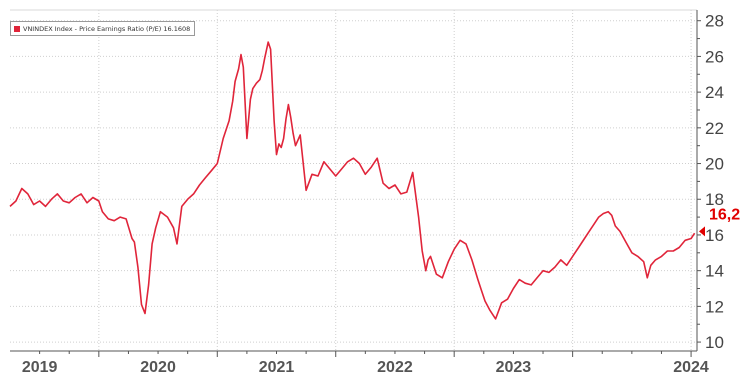  Describe the element at coordinates (714, 92) in the screenshot. I see `y-tick-label: 24` at that location.